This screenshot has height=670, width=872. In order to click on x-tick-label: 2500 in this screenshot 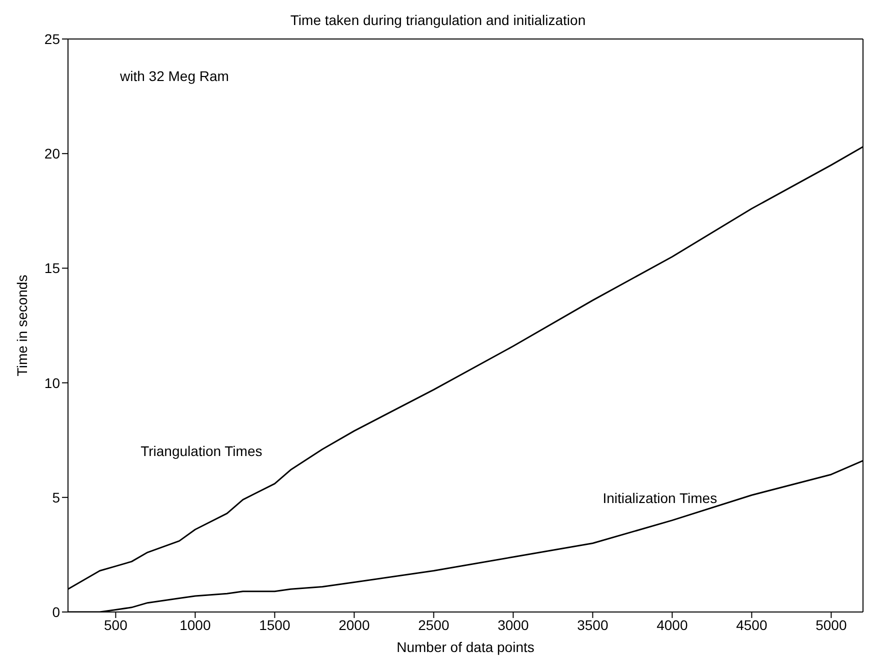, I will do `click(434, 624)`.